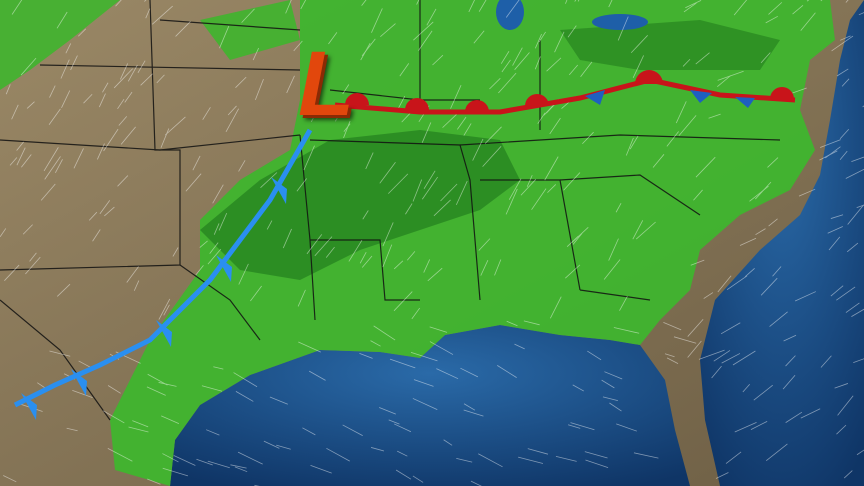 The width and height of the screenshot is (864, 486). What do you see at coordinates (565, 92) in the screenshot?
I see `stationary-front` at bounding box center [565, 92].